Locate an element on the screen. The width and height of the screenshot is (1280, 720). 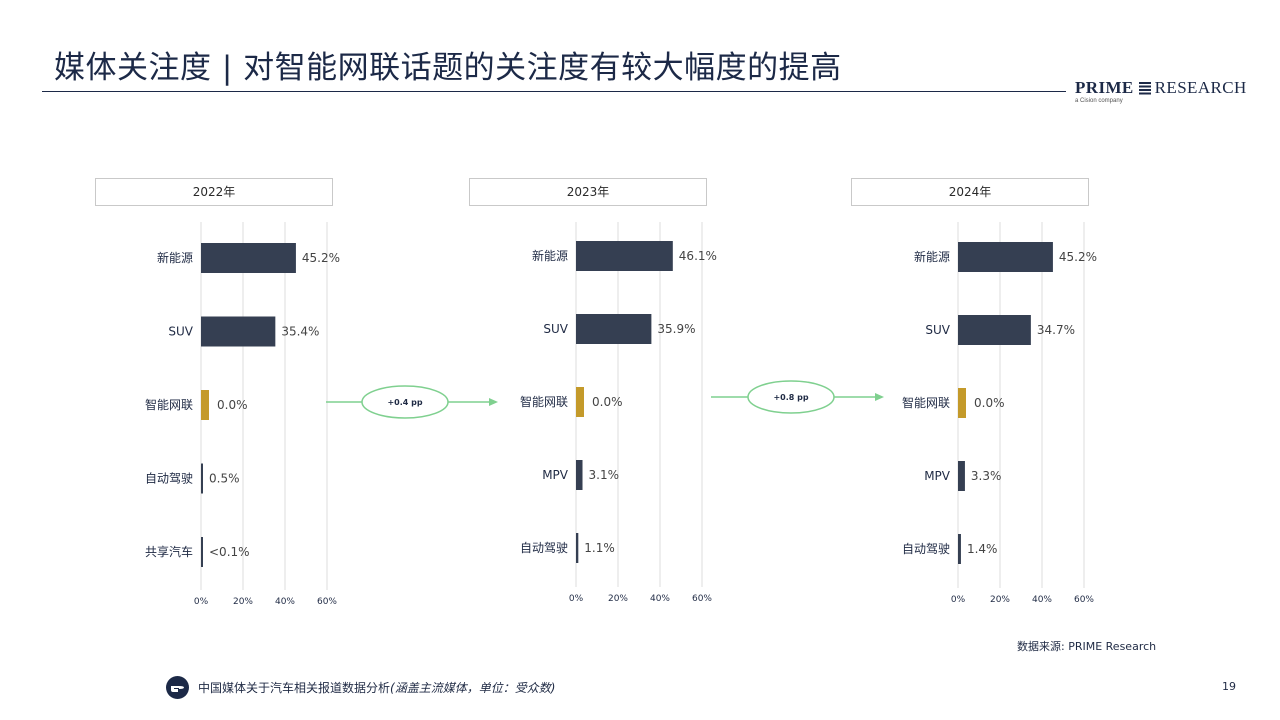
prime-research-logo: PRIME RESEARCH a Cision company is located at coordinates (1161, 91).